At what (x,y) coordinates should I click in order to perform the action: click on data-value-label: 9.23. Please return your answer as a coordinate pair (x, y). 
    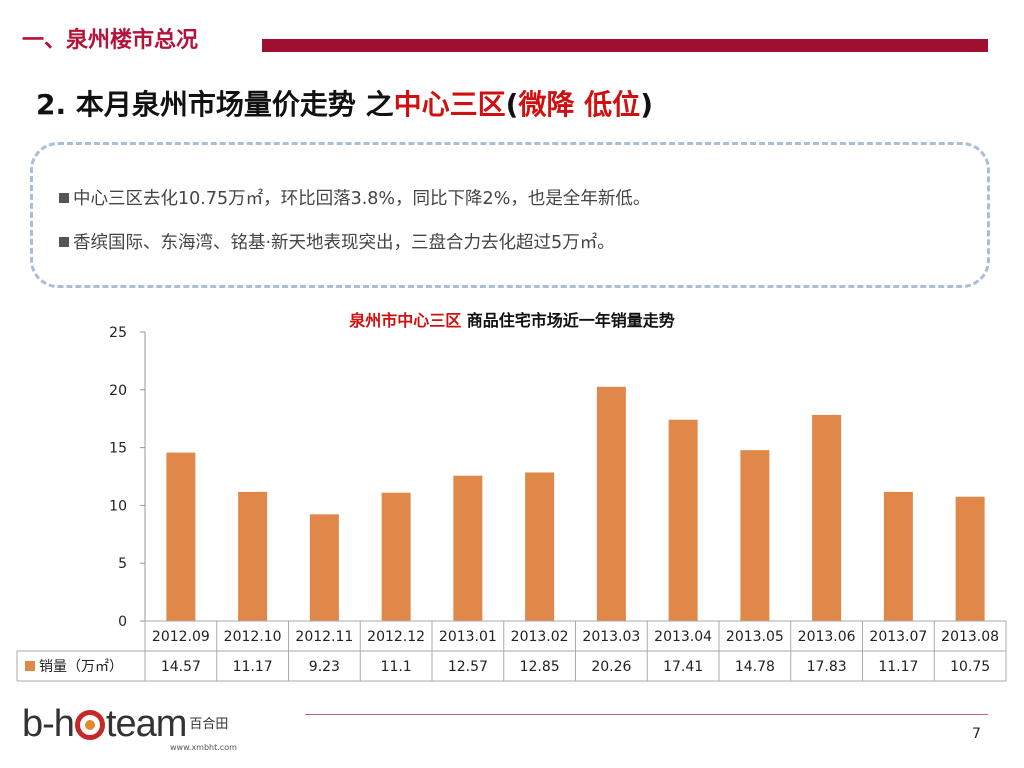
    Looking at the image, I should click on (324, 667).